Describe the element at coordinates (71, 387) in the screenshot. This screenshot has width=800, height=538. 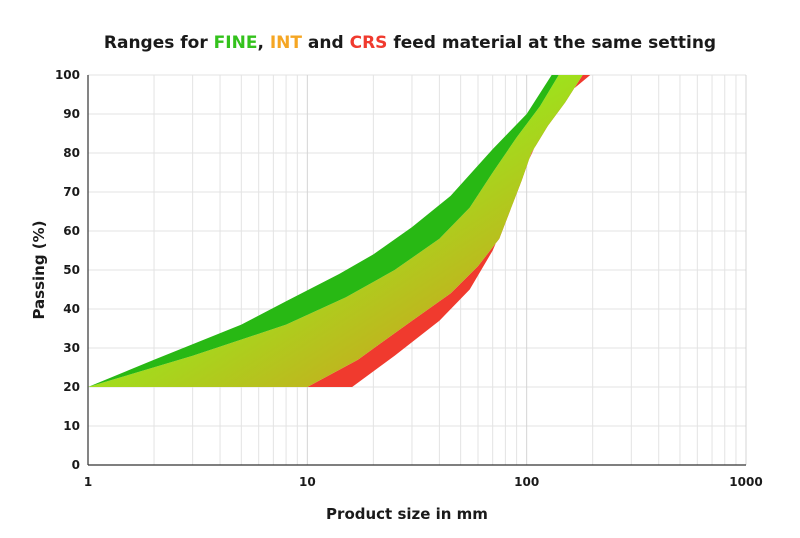
I see `y-tick-label: 20` at that location.